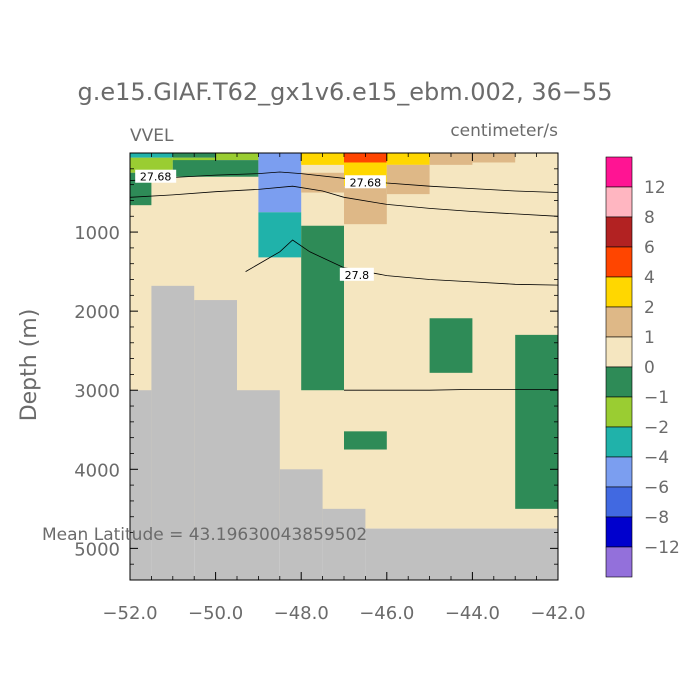 The height and width of the screenshot is (700, 700). What do you see at coordinates (97, 391) in the screenshot?
I see `y-tick-label: 3000` at bounding box center [97, 391].